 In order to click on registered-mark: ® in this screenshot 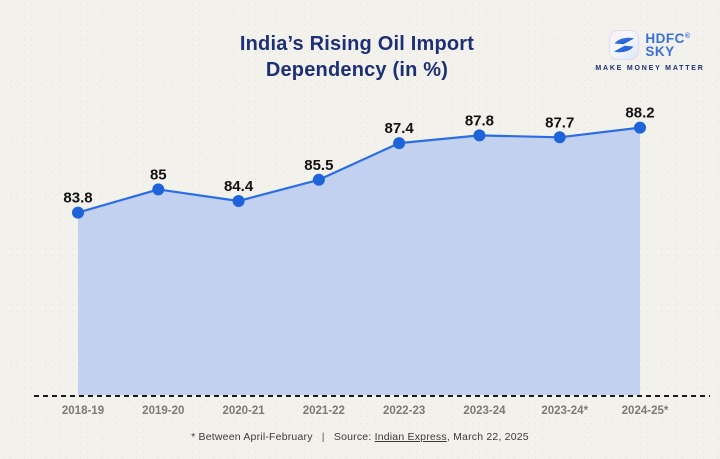, I will do `click(687, 36)`.